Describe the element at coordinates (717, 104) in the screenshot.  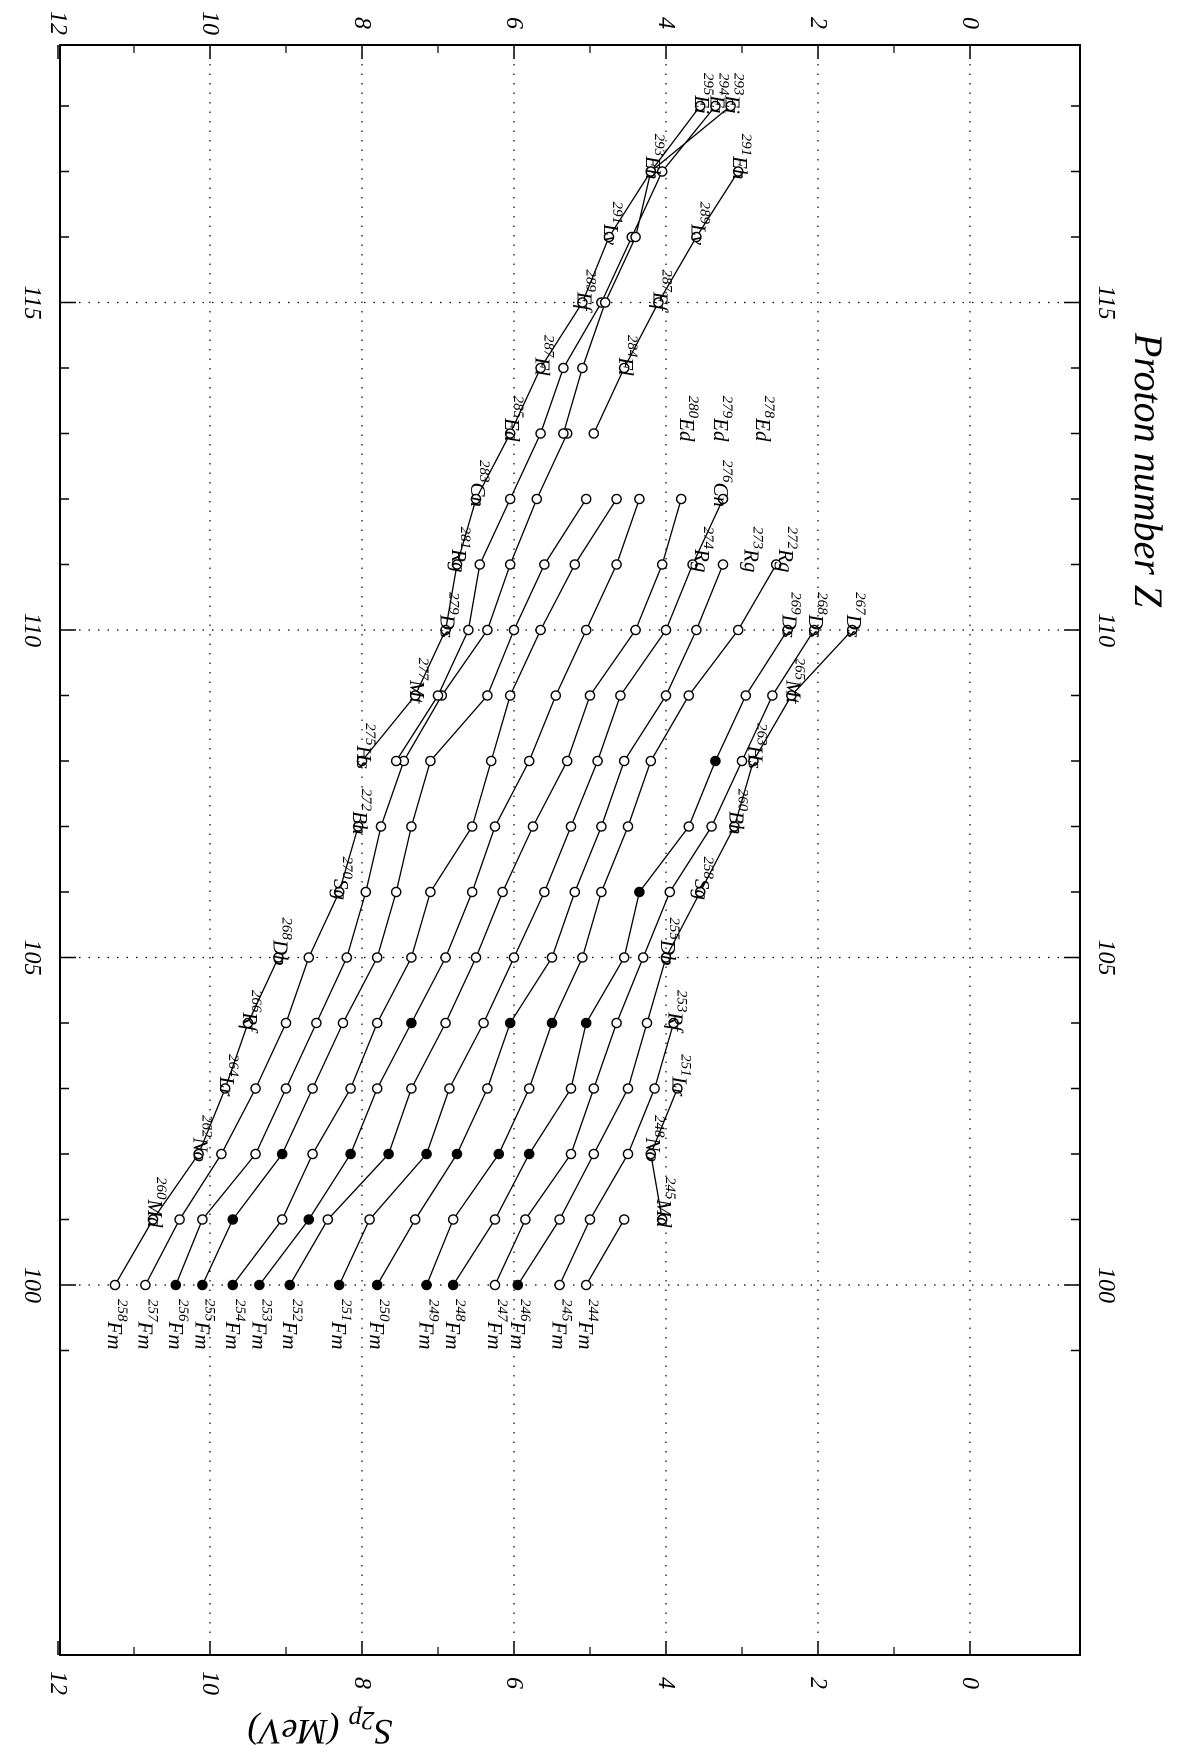
I see `label-symbol: Ei` at that location.